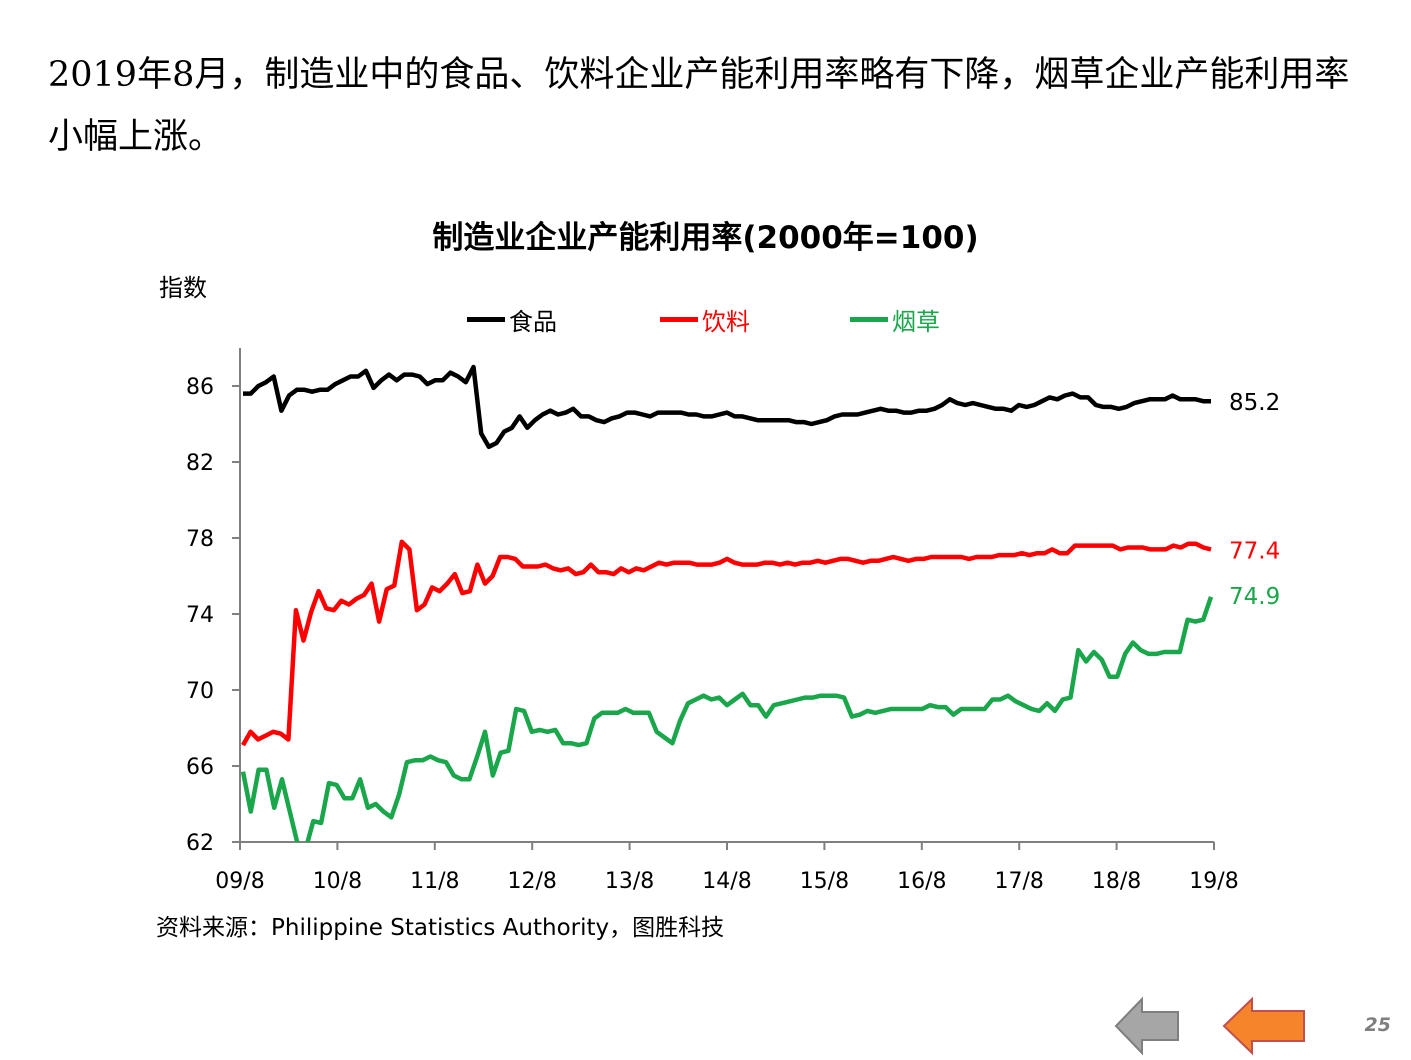  I want to click on x-tick-label: 13/8, so click(629, 881).